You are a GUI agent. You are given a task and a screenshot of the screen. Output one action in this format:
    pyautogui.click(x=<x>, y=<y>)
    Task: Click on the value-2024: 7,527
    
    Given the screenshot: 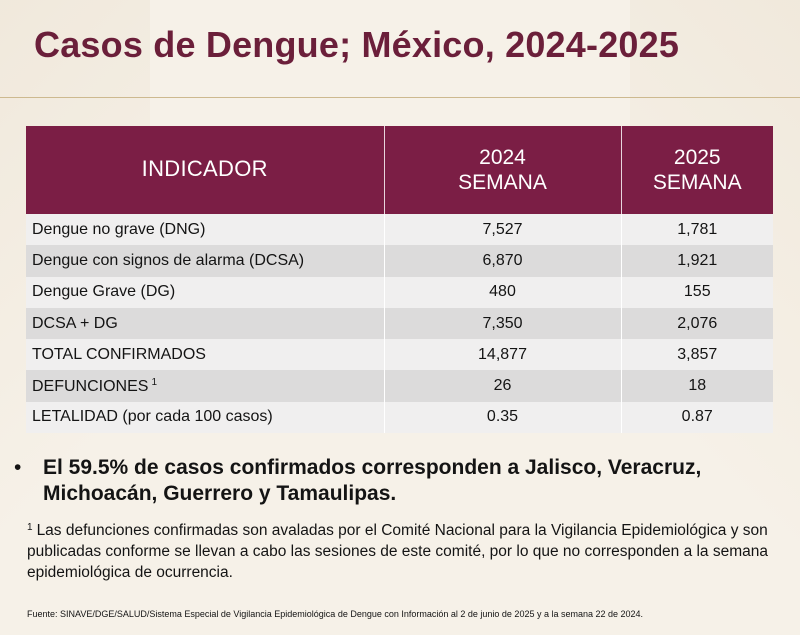 What is the action you would take?
    pyautogui.click(x=503, y=230)
    